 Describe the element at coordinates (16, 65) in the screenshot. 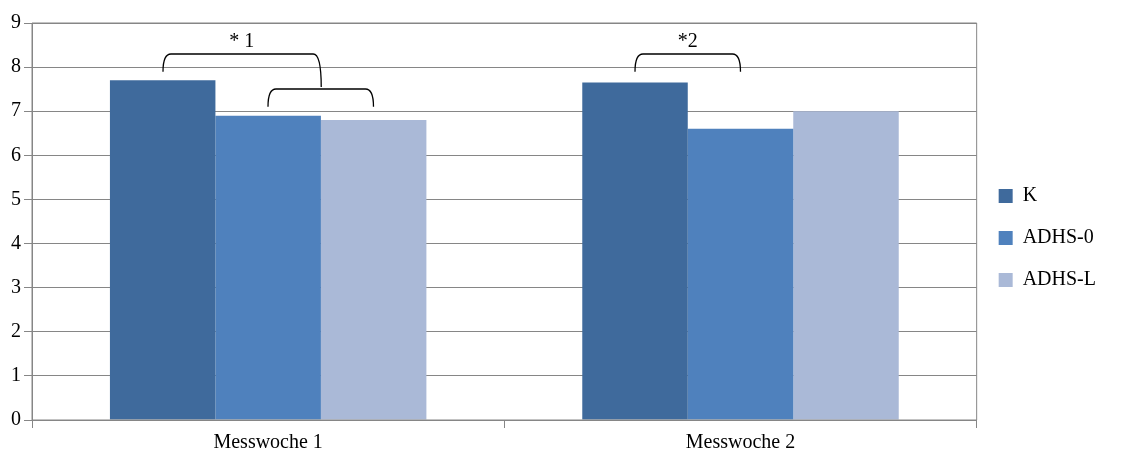

I see `y-tick-label: 8` at that location.